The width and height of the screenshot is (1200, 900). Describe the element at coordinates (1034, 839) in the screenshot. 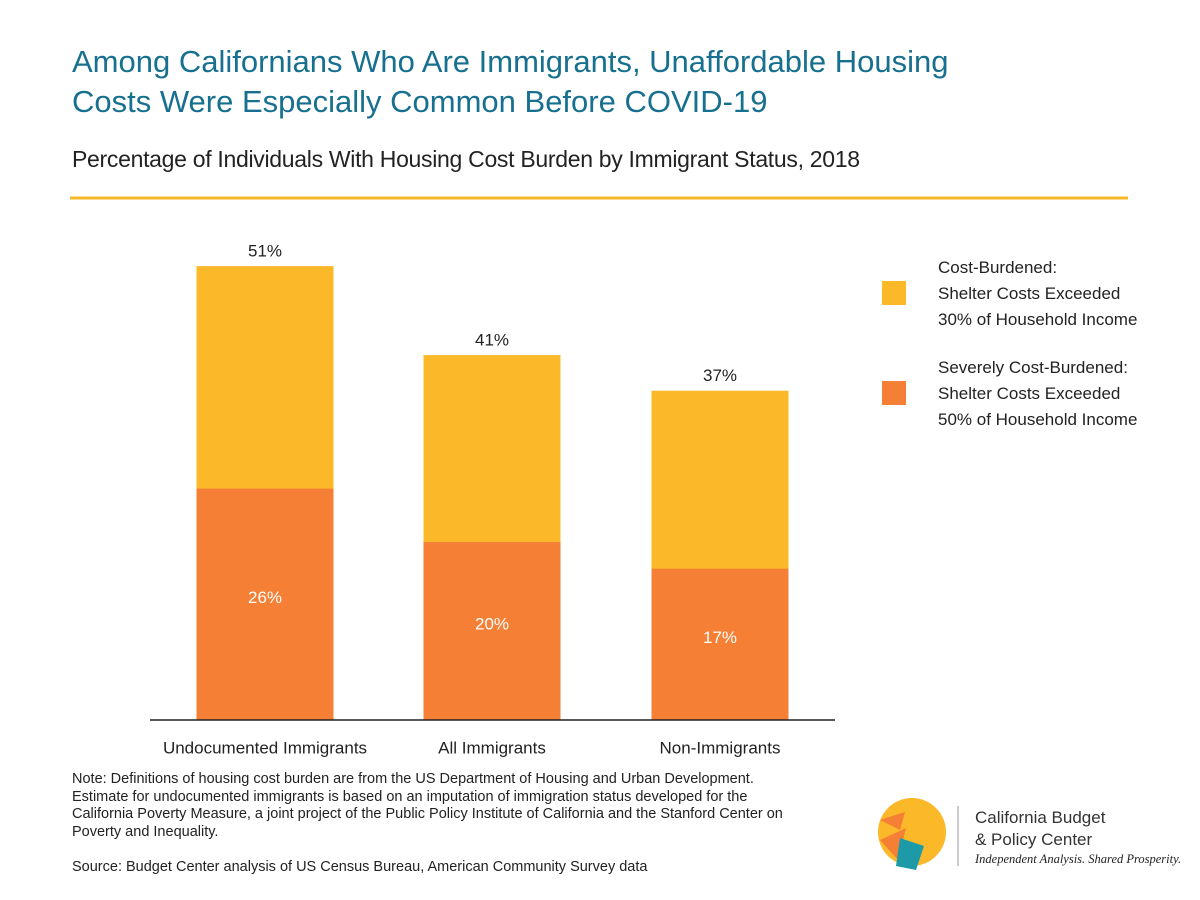

I see `logo-text: & Policy Center` at that location.